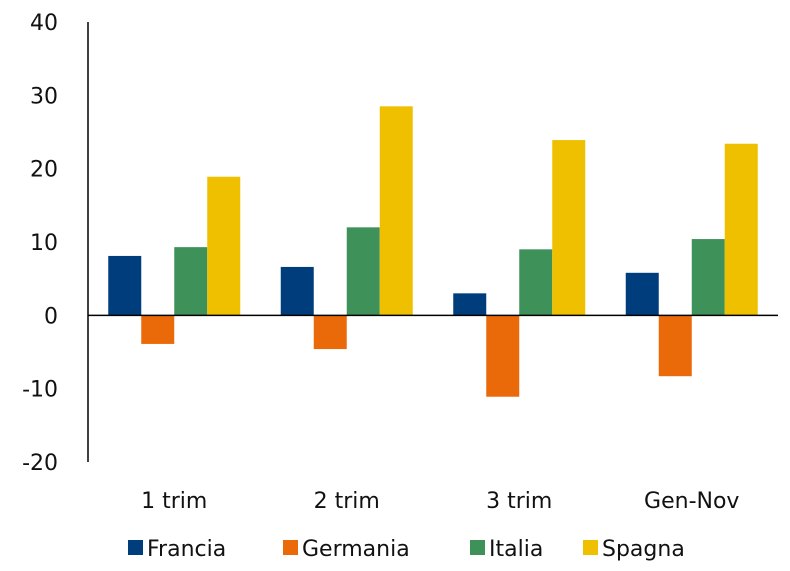  I want to click on y-tick-label: -20, so click(40, 463).